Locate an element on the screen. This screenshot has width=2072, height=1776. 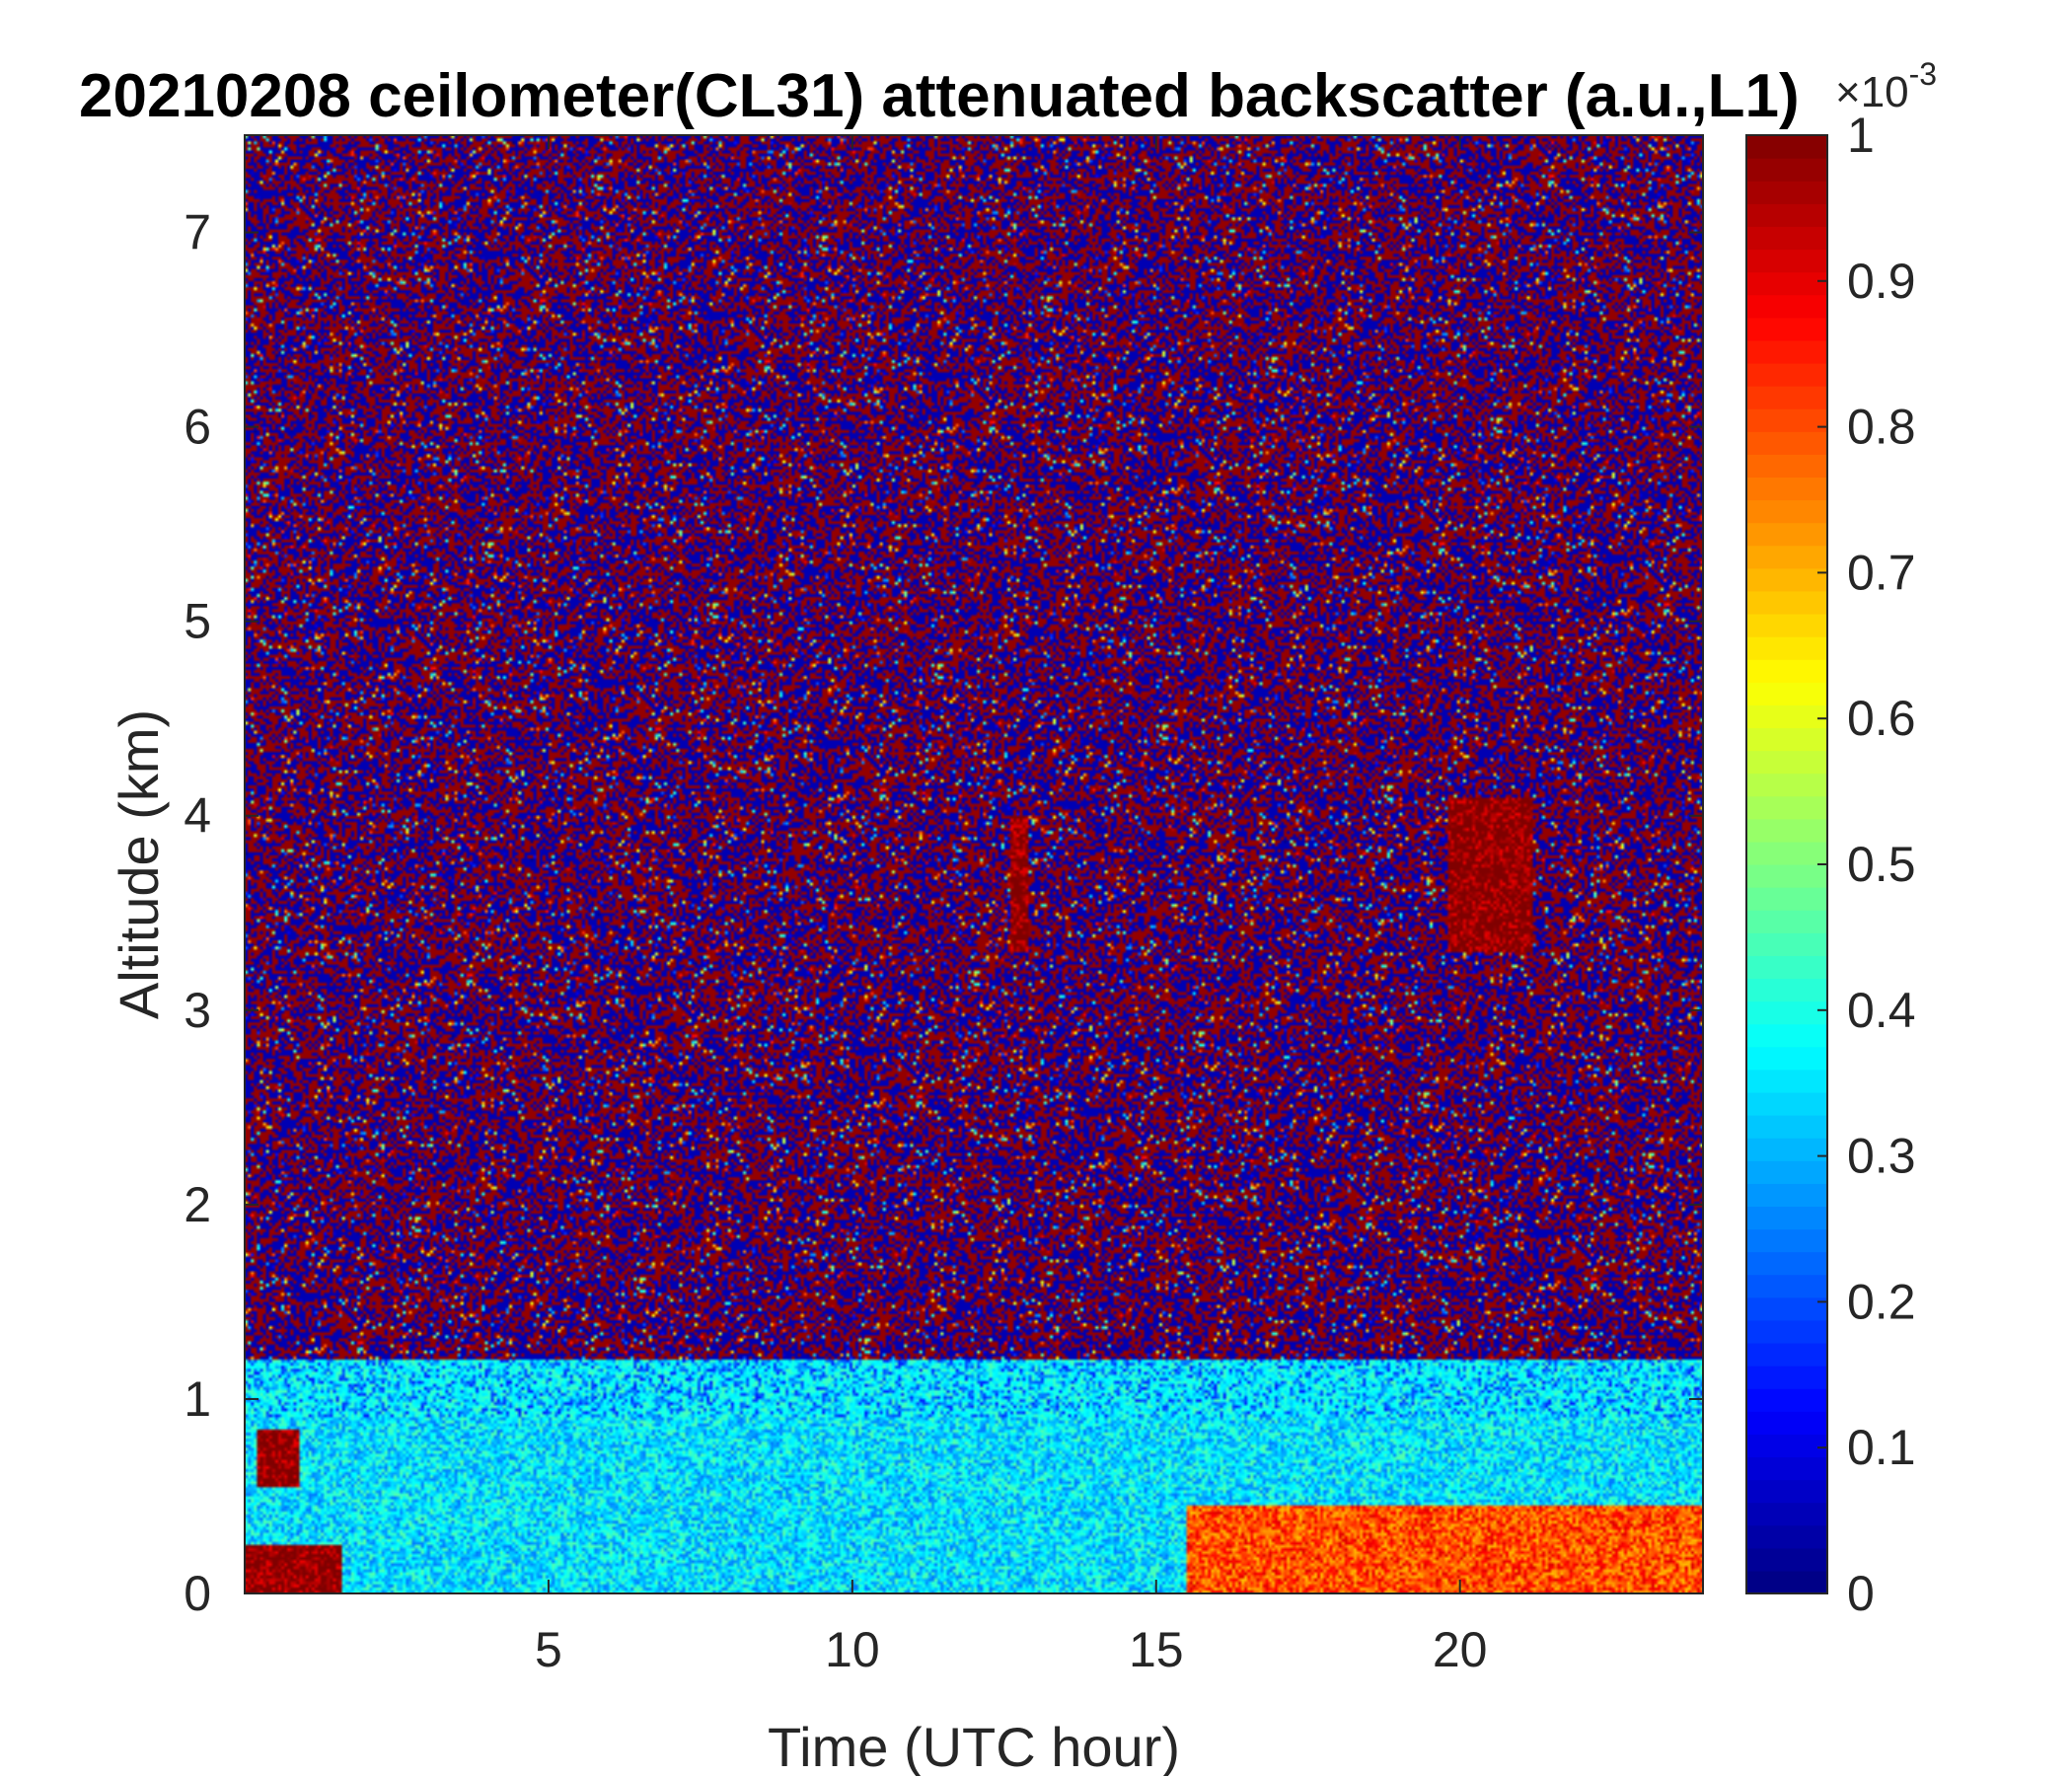
colorbar-tick-label: 0.8 is located at coordinates (1882, 428).